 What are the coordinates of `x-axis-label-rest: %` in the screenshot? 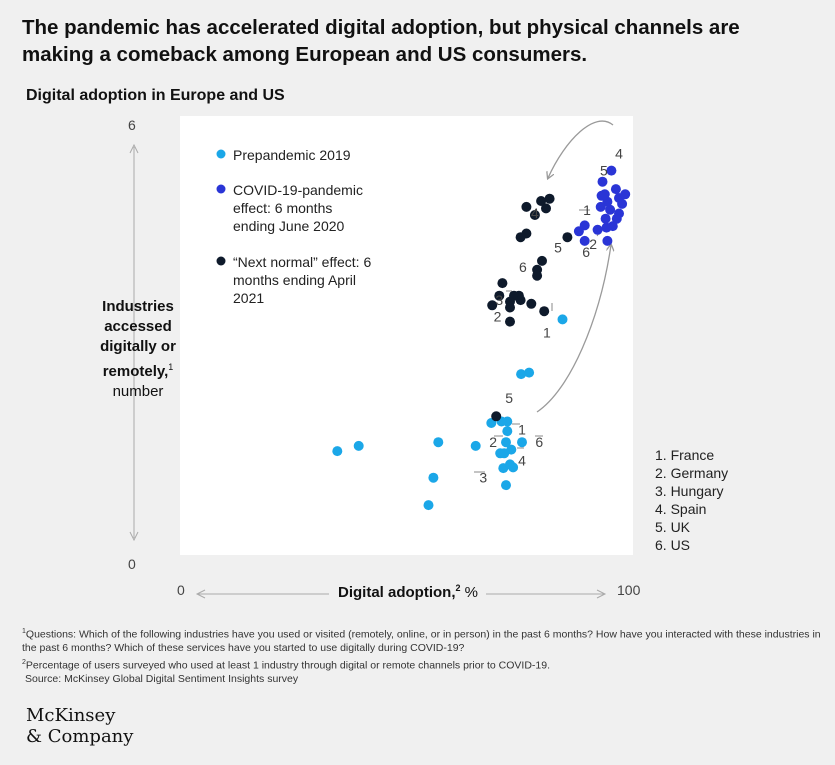 It's located at (469, 592).